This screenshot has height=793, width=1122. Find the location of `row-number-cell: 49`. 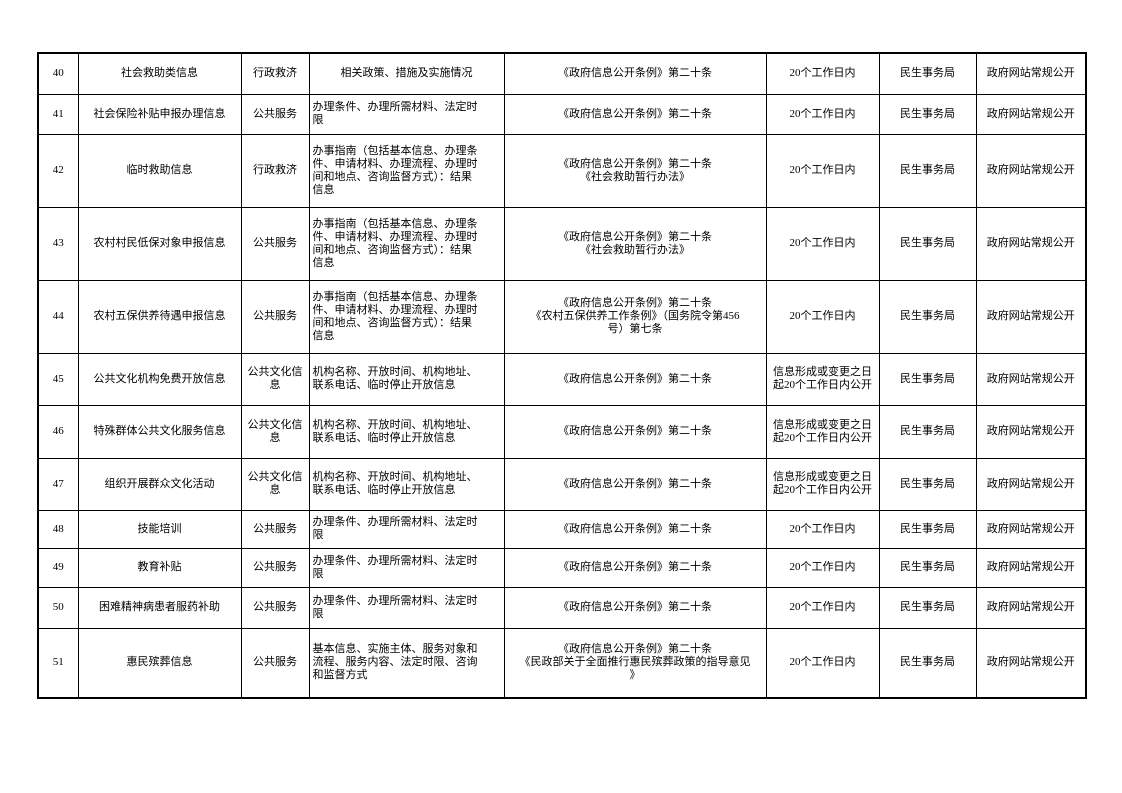

row-number-cell: 49 is located at coordinates (58, 567).